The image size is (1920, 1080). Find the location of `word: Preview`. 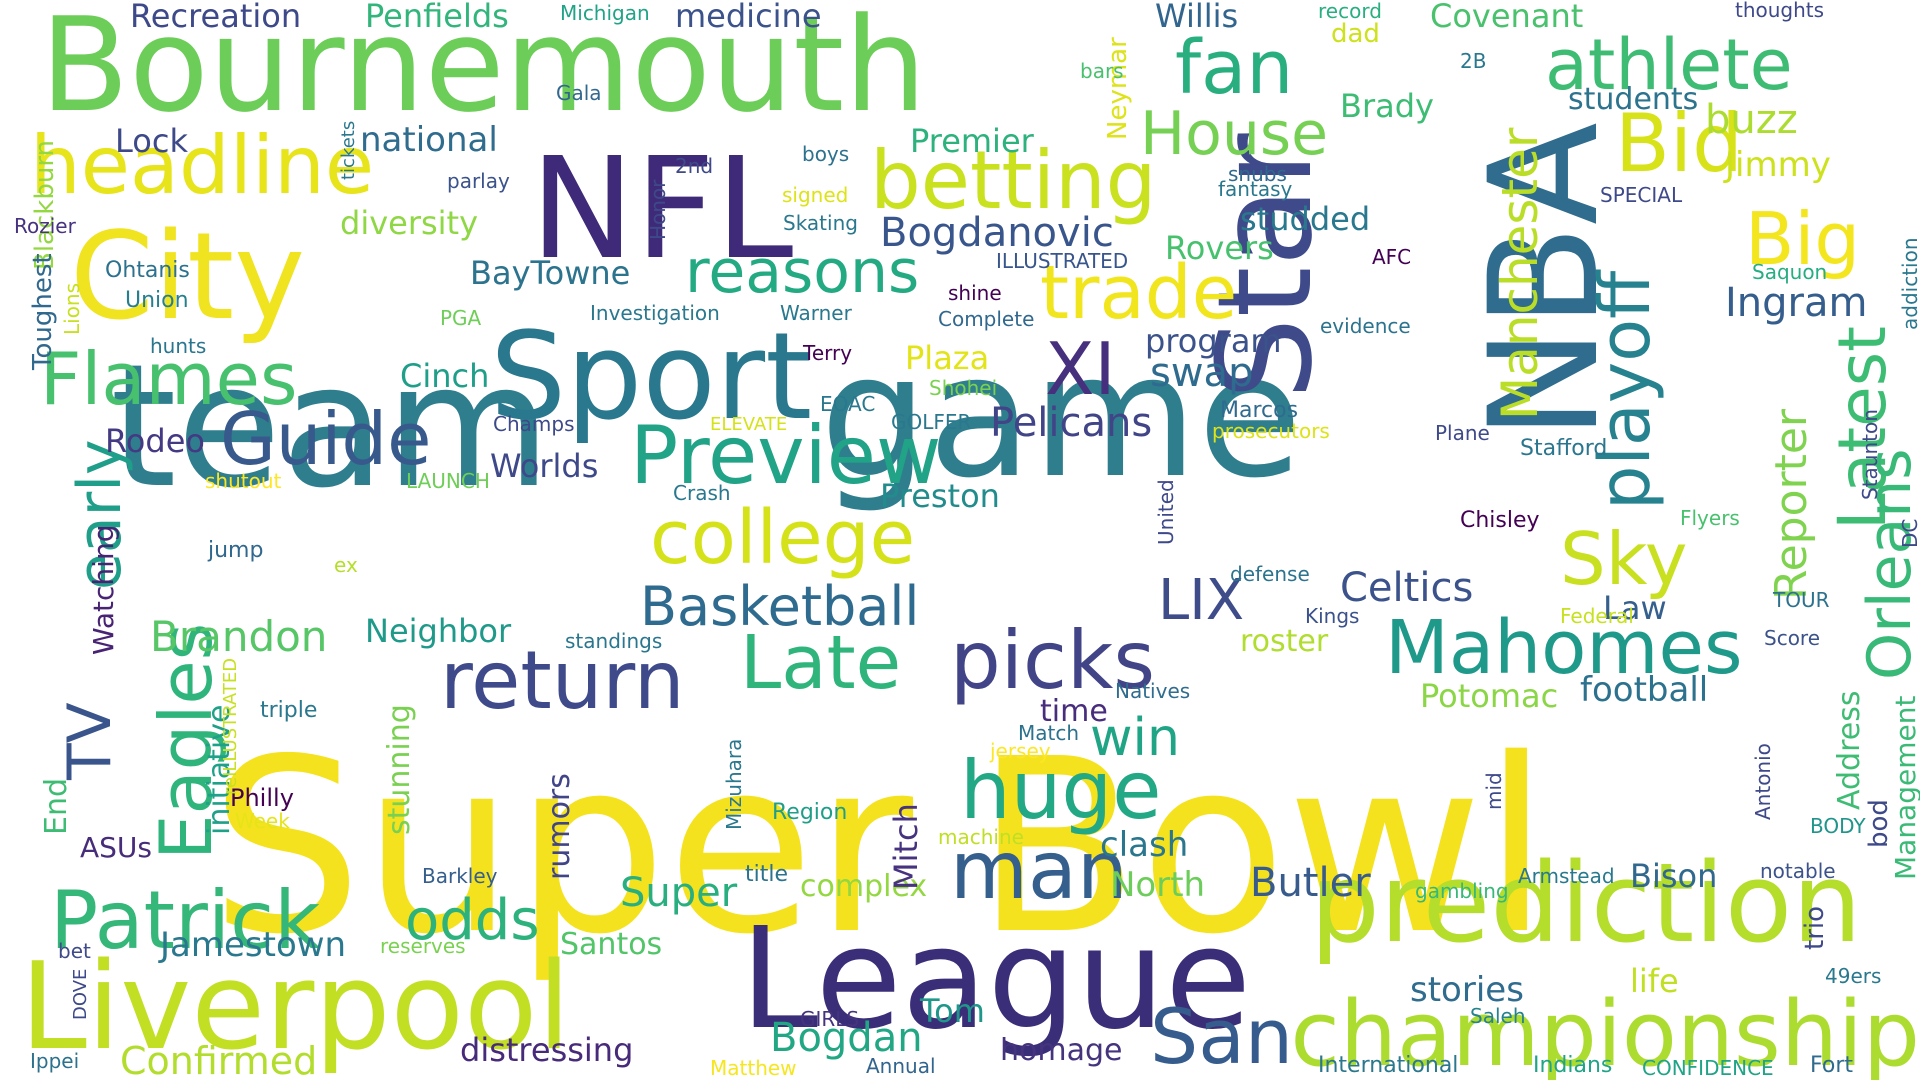

word: Preview is located at coordinates (786, 455).